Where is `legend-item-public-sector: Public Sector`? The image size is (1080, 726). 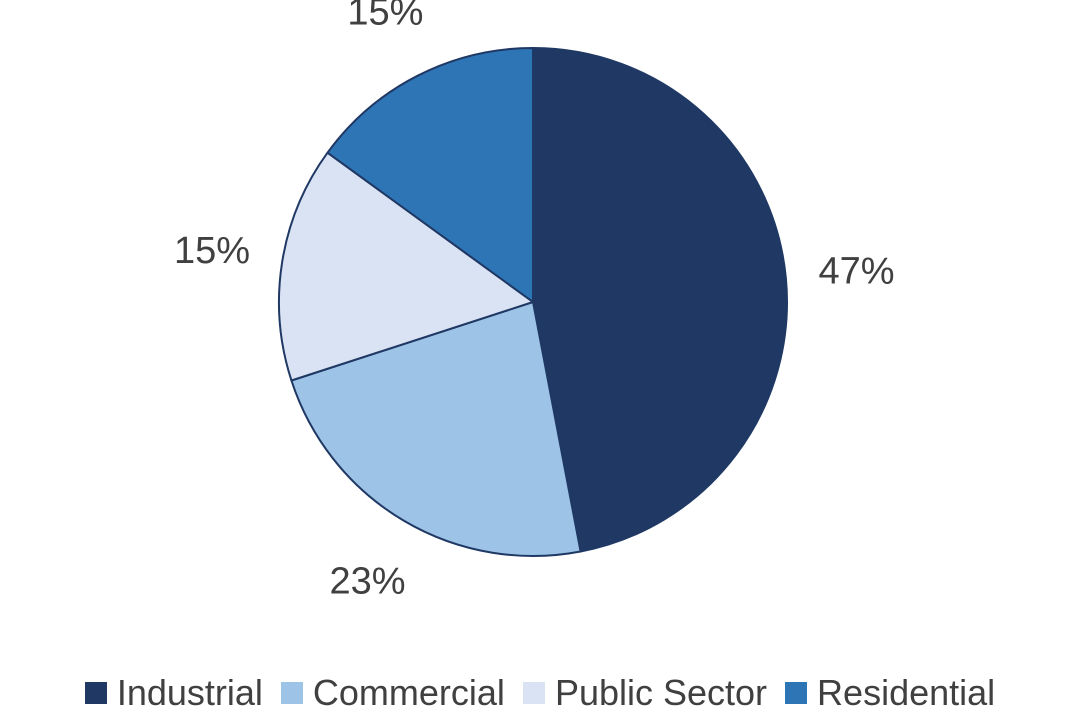 legend-item-public-sector: Public Sector is located at coordinates (645, 693).